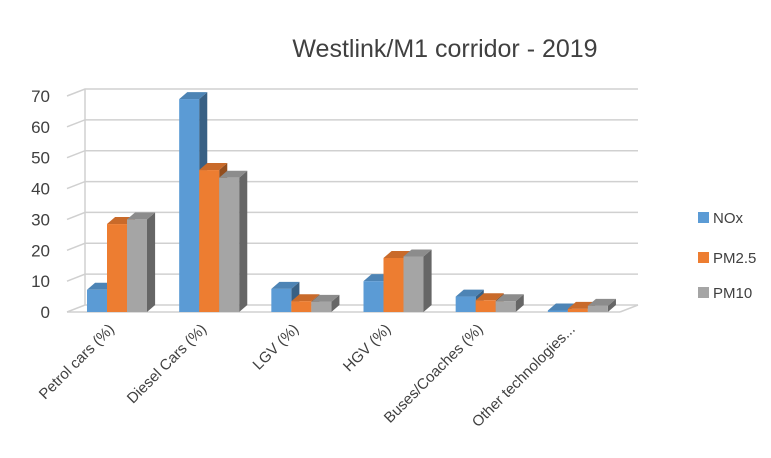 The width and height of the screenshot is (771, 458). What do you see at coordinates (77, 362) in the screenshot?
I see `x-tick-label: Petrol cars (%)` at bounding box center [77, 362].